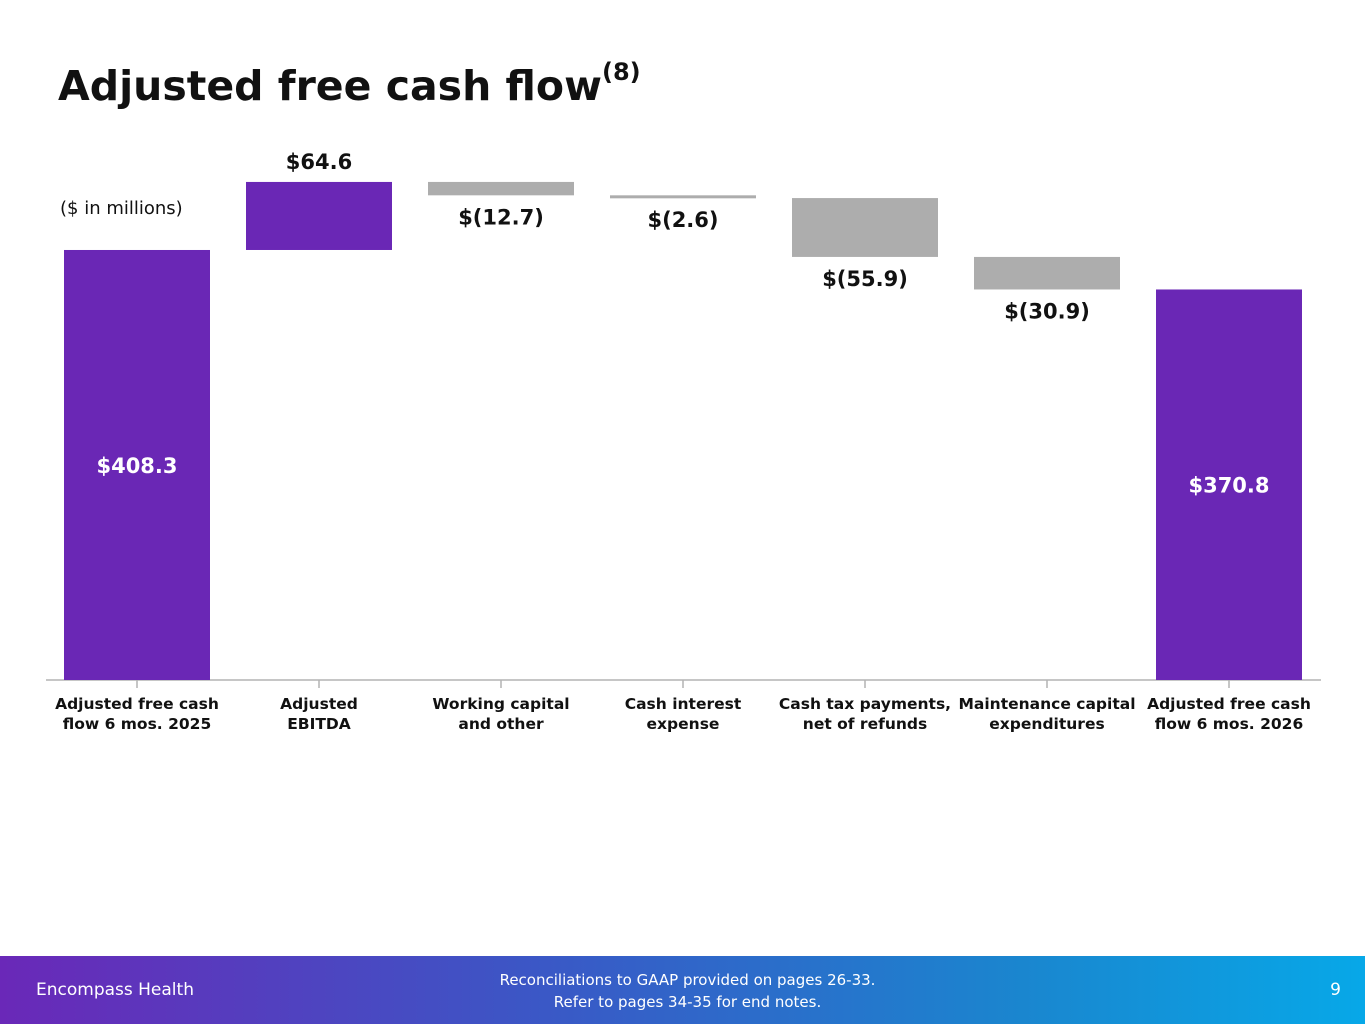 The image size is (1365, 1024). What do you see at coordinates (330, 86) in the screenshot?
I see `page-title-text: Adjusted free cash flow` at bounding box center [330, 86].